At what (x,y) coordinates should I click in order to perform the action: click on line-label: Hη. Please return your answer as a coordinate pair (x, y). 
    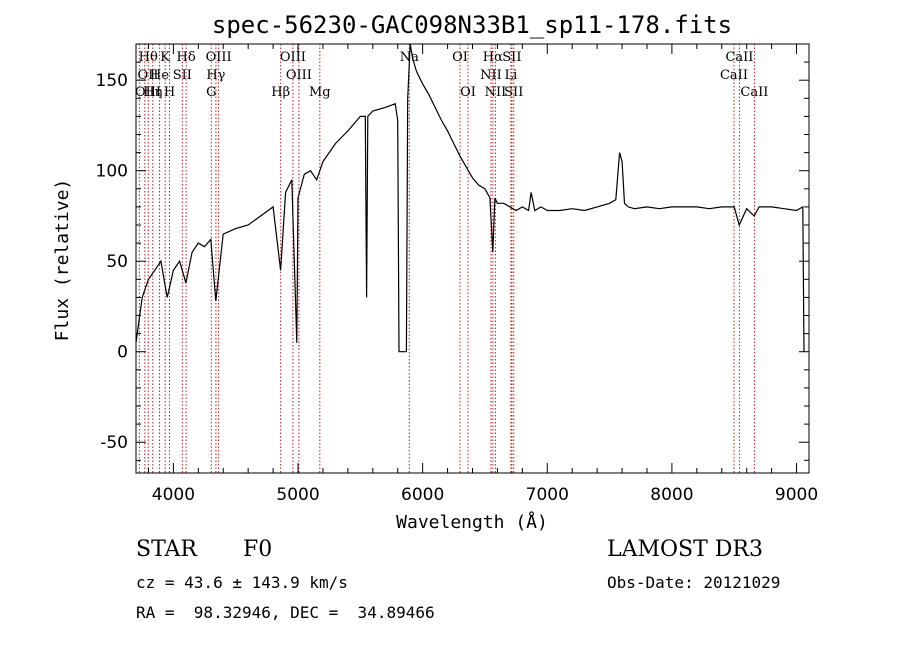
    Looking at the image, I should click on (152, 92).